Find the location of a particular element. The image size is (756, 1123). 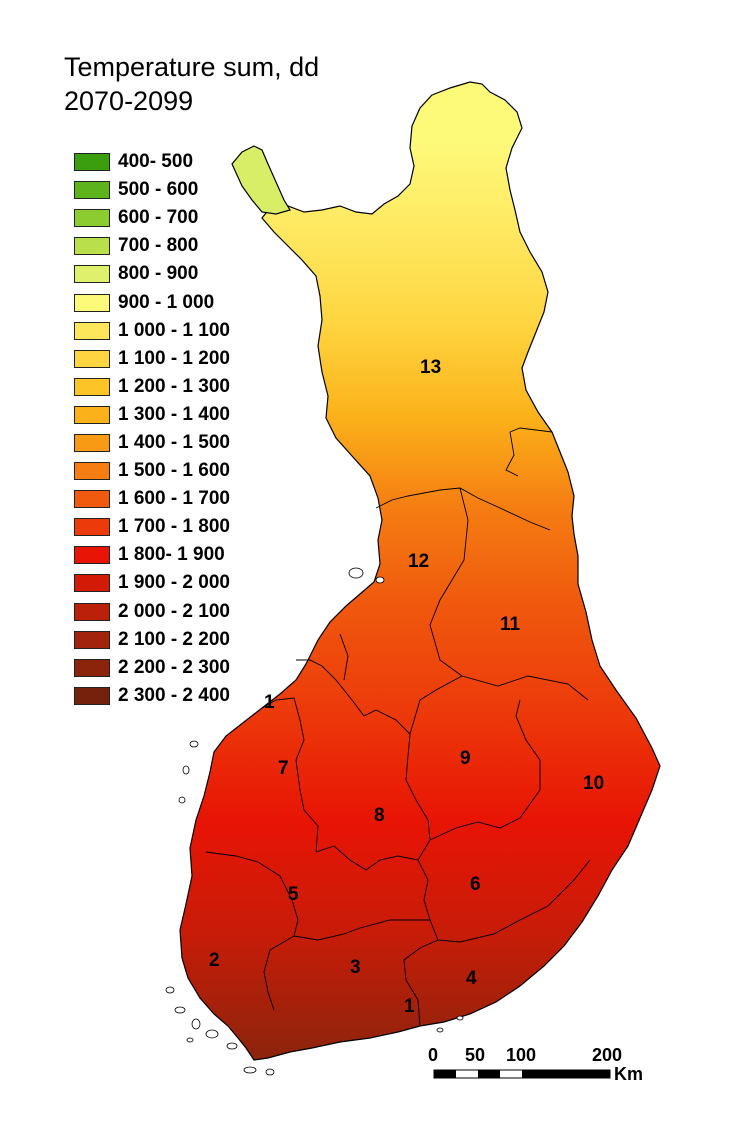

legend-item: 1 000 - 1 100 is located at coordinates (152, 331).